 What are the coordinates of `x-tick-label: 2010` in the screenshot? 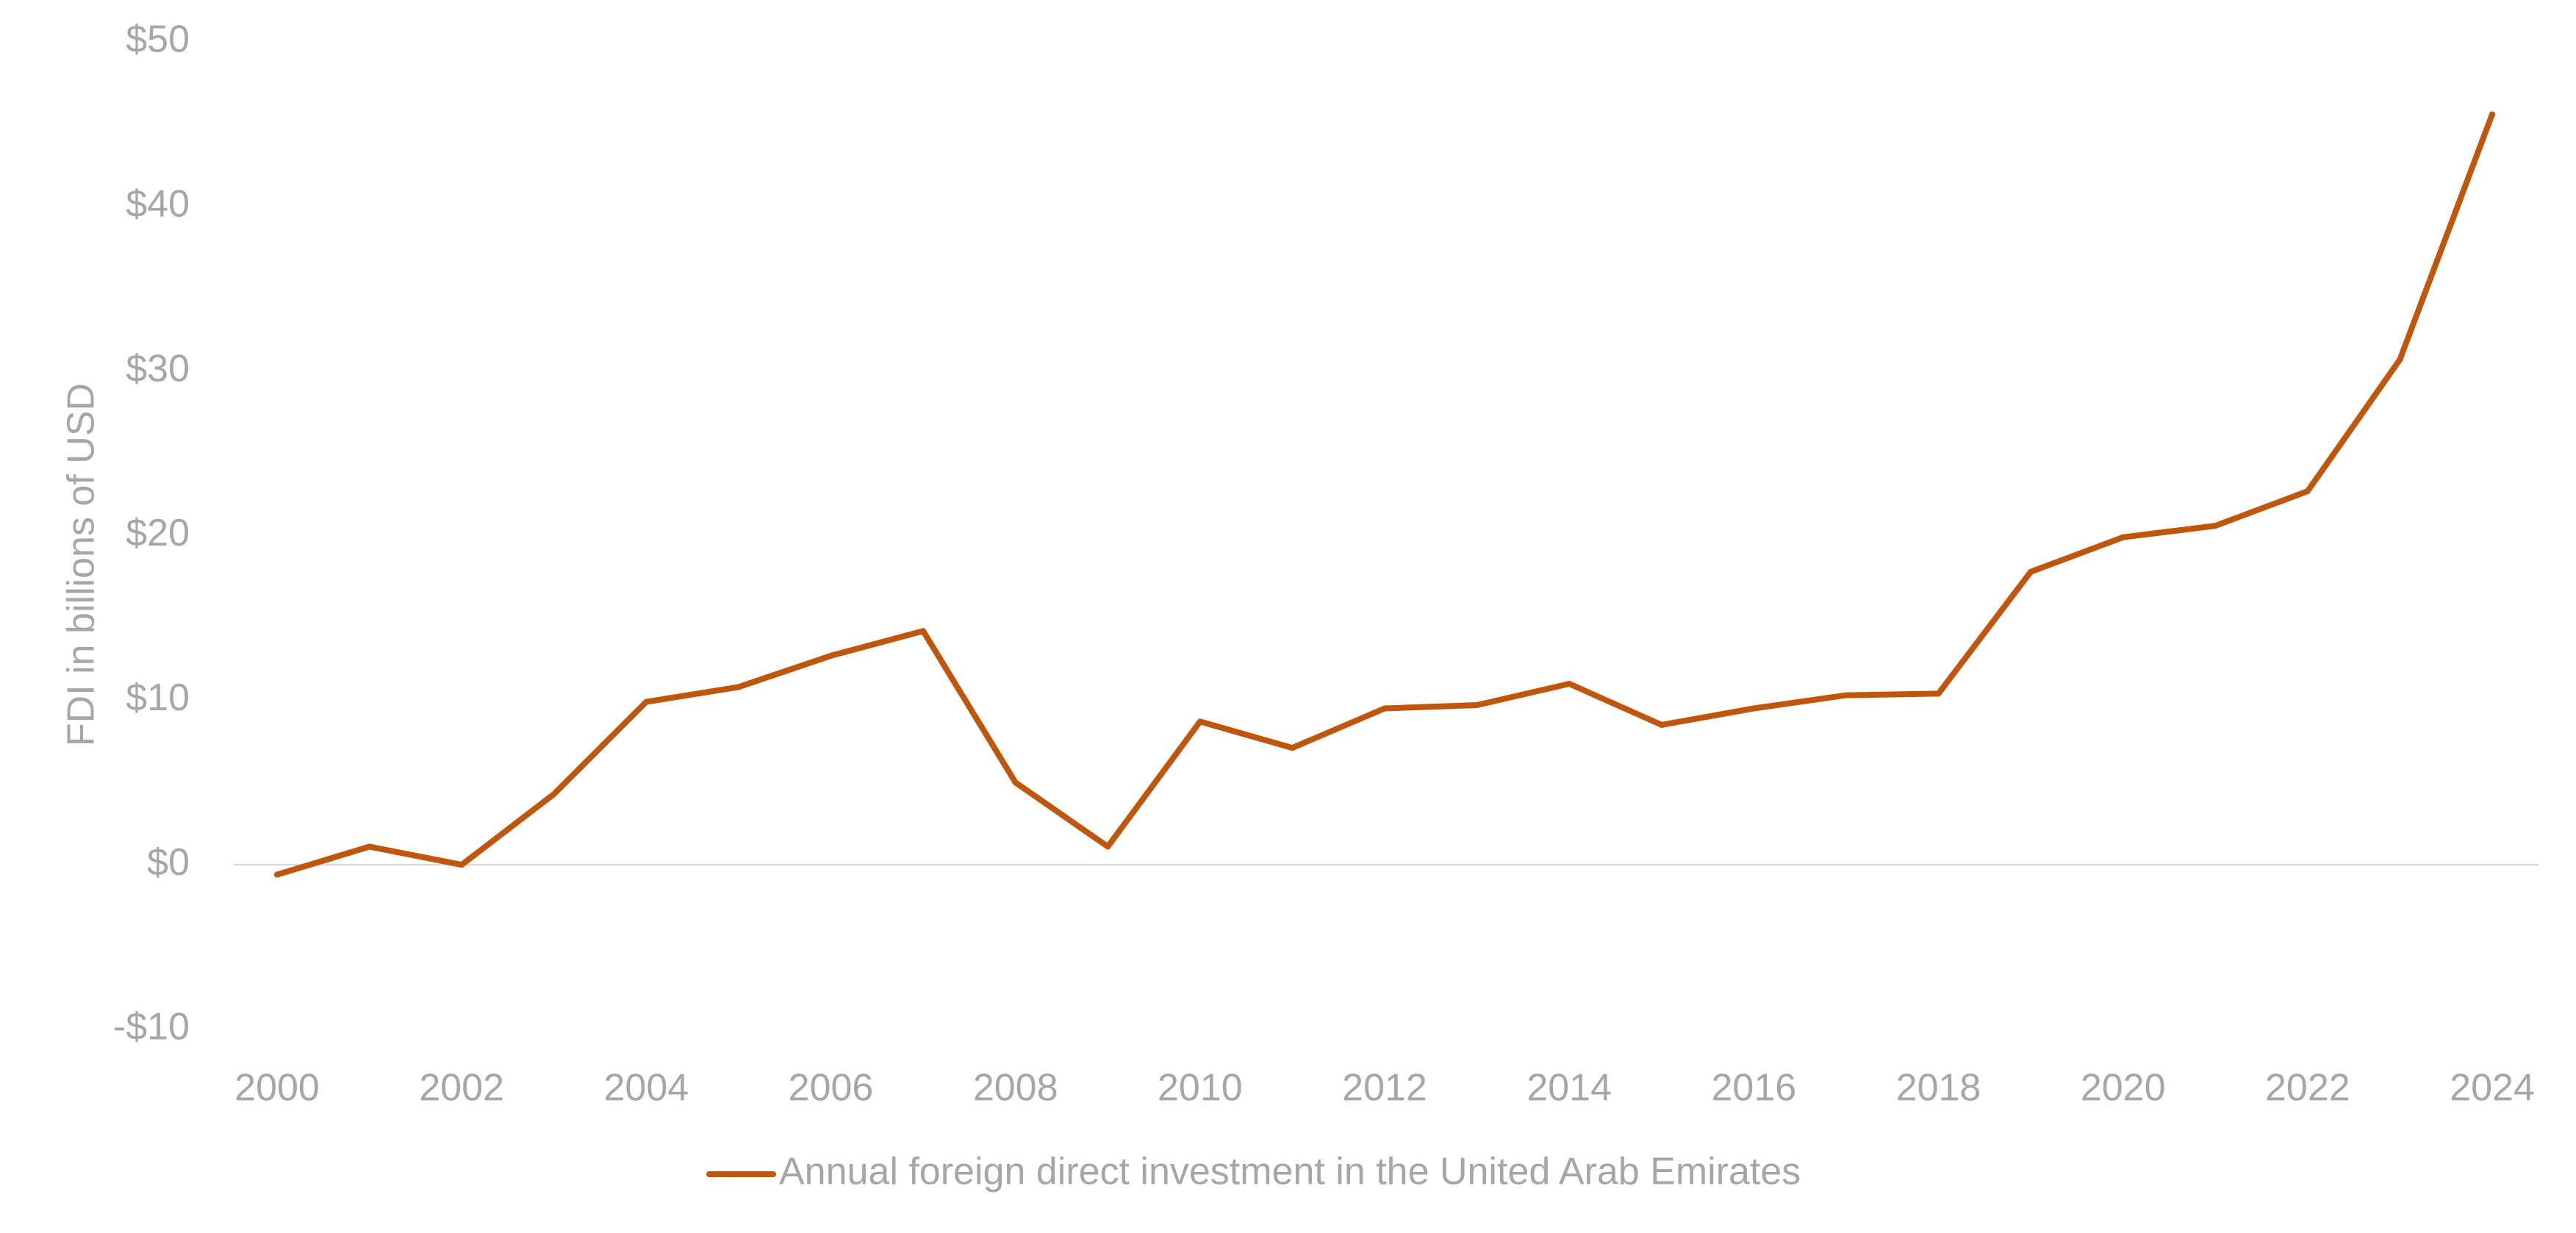 It's located at (1200, 1088).